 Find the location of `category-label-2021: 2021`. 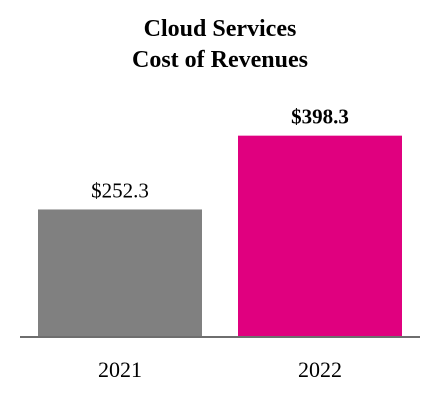

category-label-2021: 2021 is located at coordinates (120, 369).